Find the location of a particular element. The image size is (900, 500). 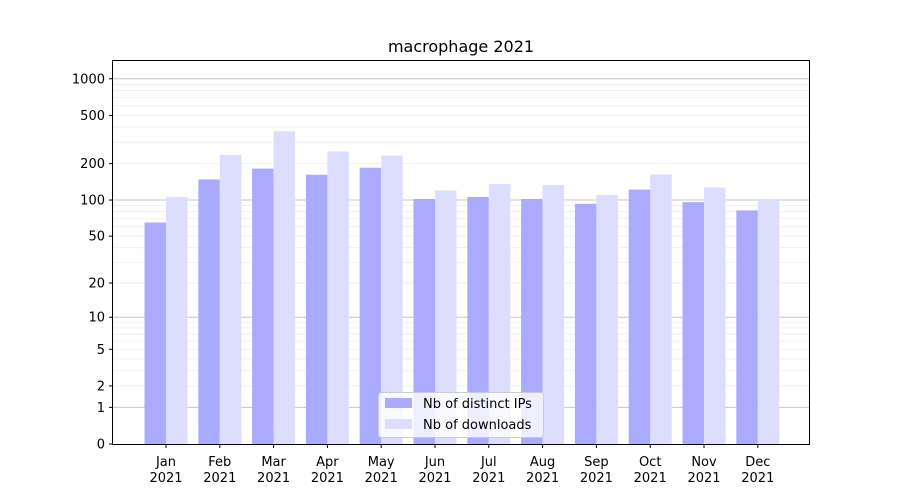

legend-label-downloads: Nb of downloads is located at coordinates (477, 425).